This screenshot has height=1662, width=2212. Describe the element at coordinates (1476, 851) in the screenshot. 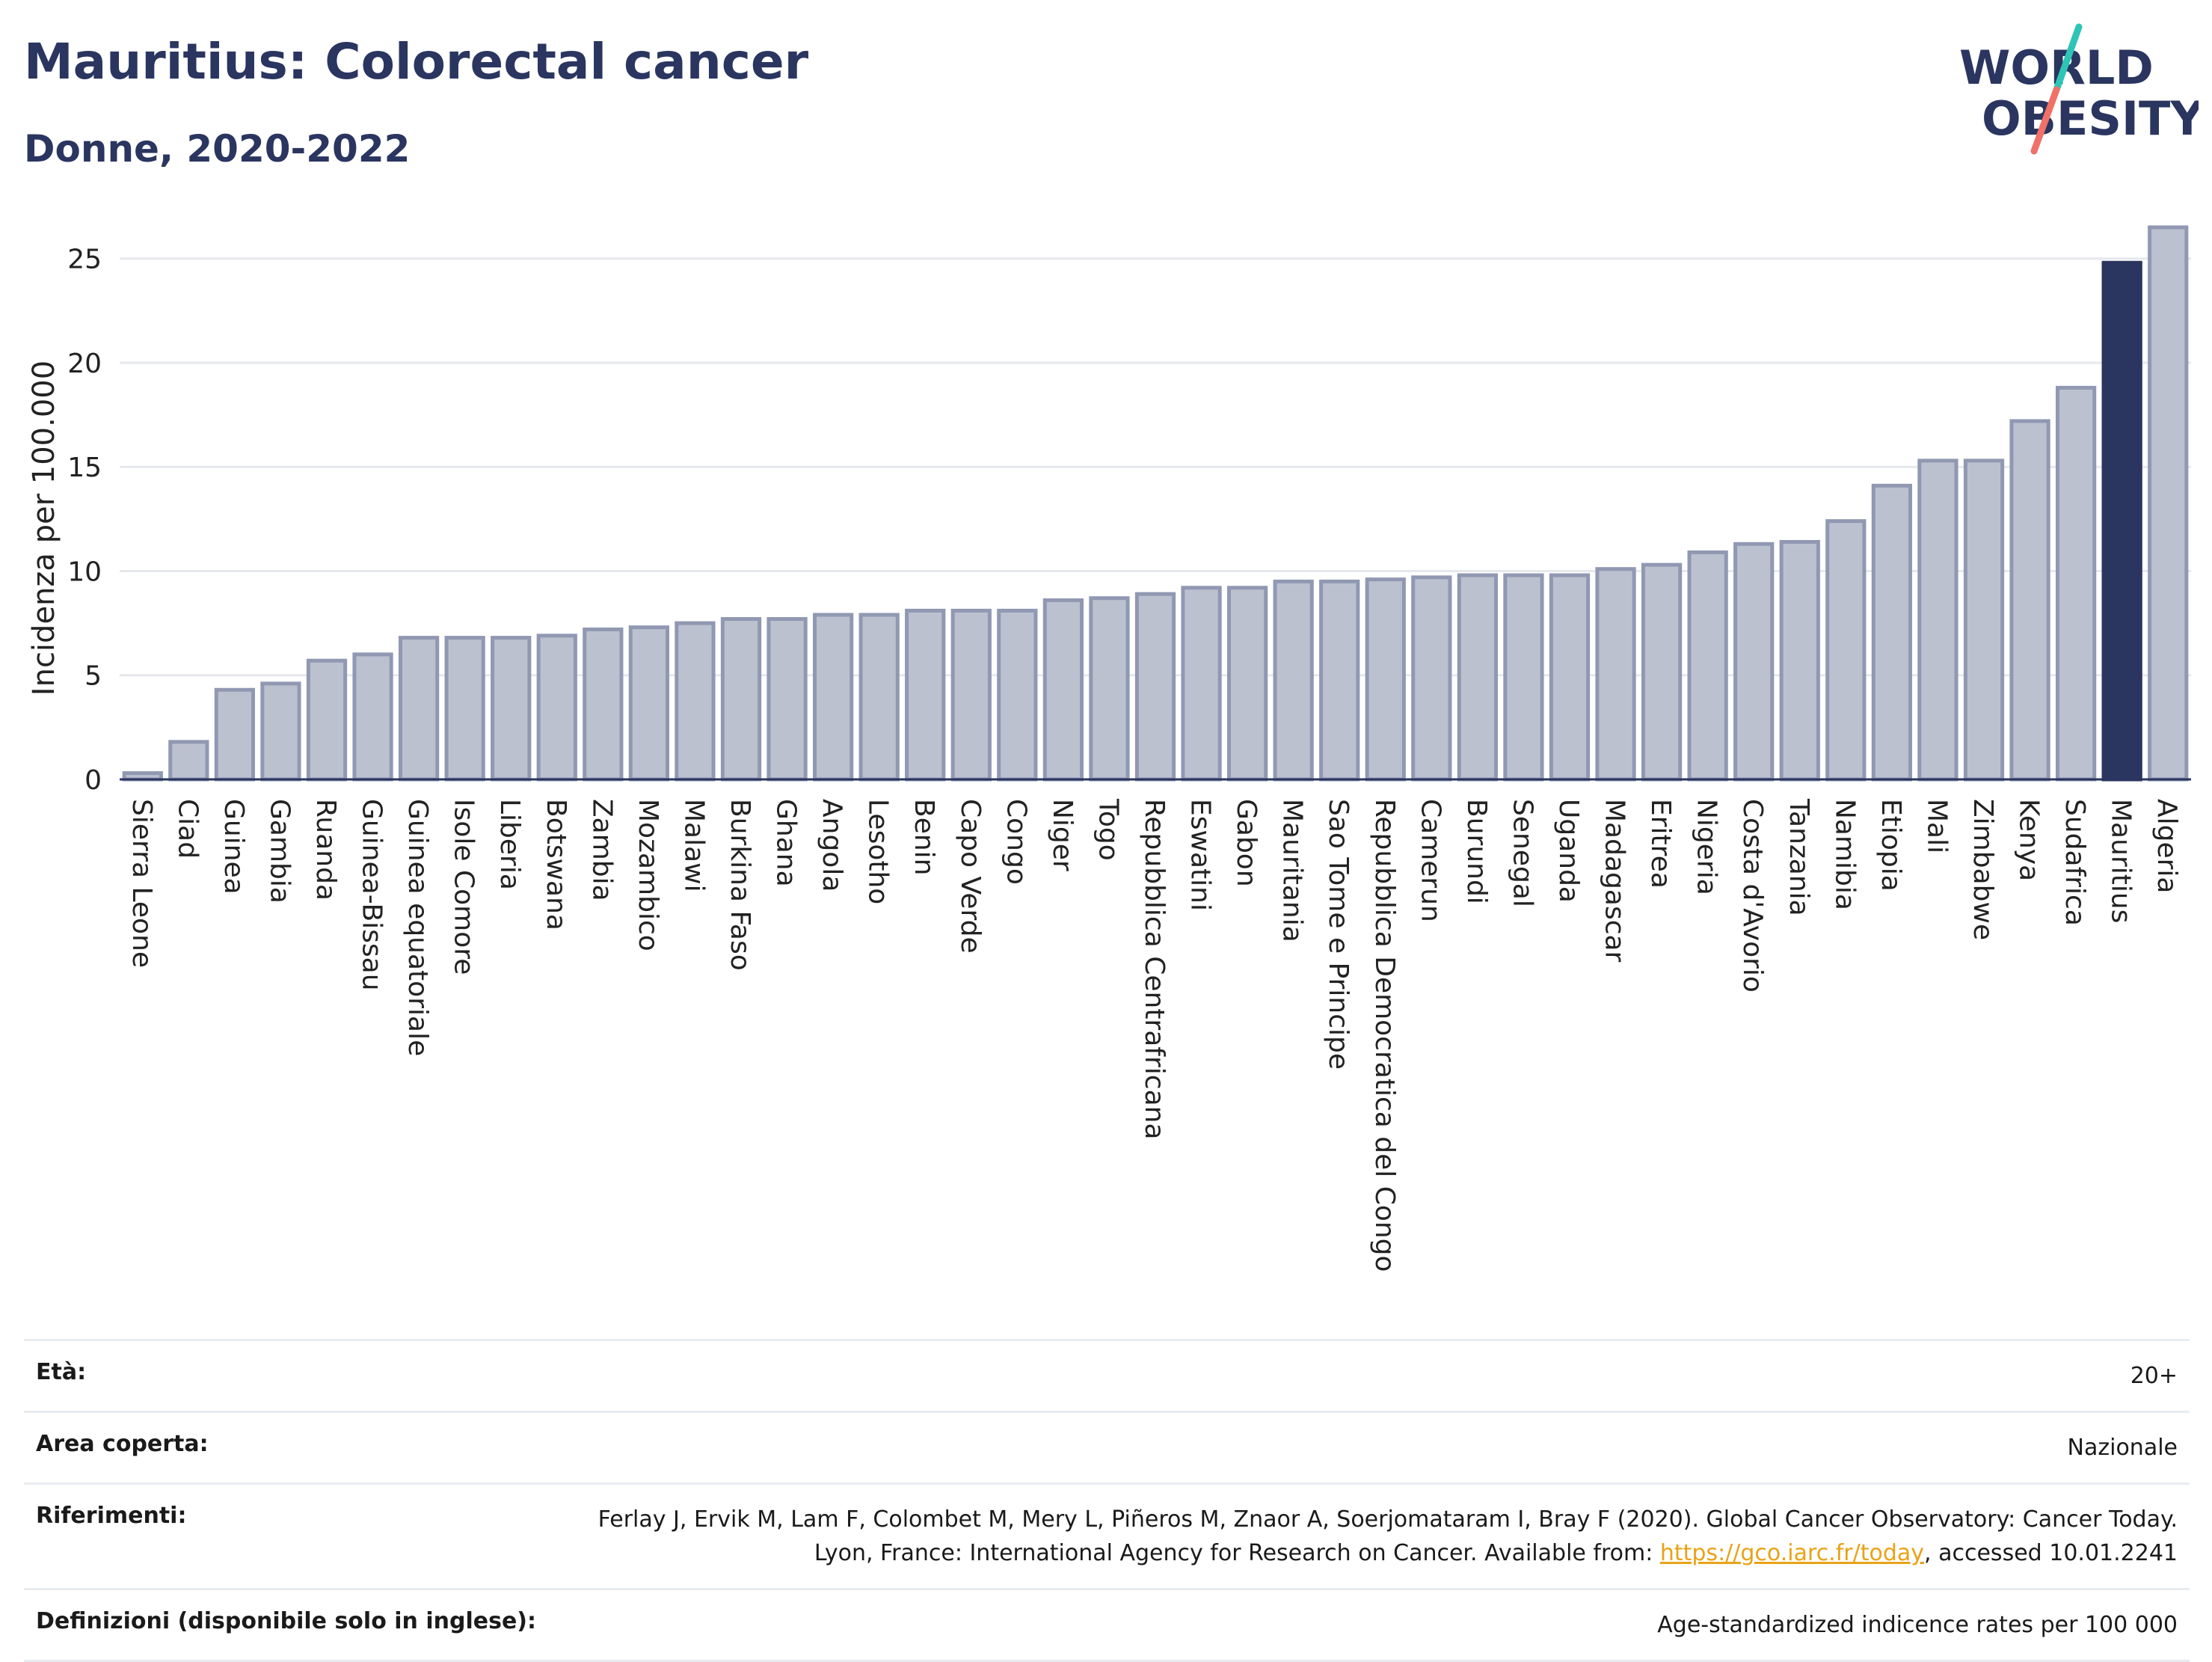

I see `x-tick-label: Burundi` at that location.